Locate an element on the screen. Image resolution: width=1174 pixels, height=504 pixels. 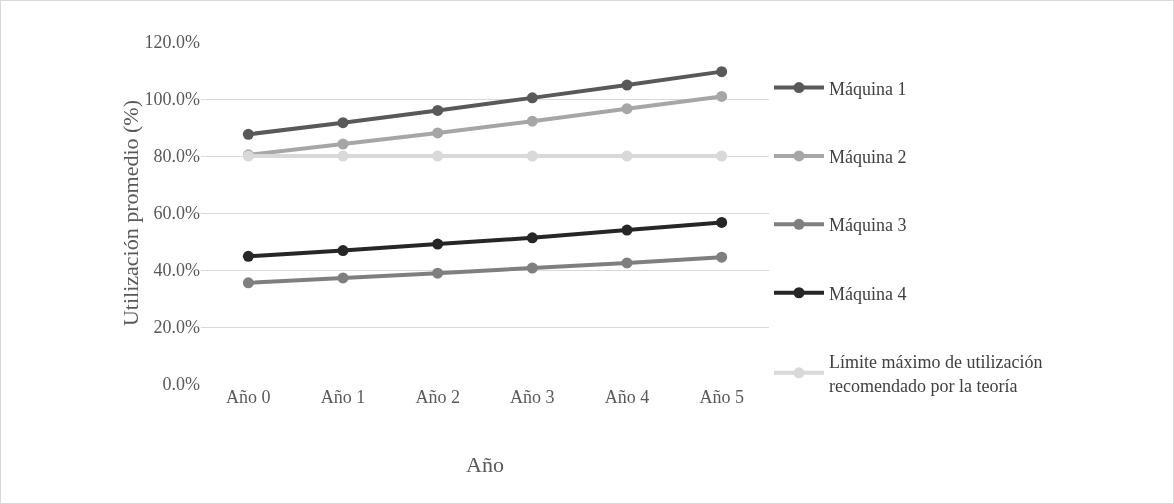
x-axis-title: Año is located at coordinates (485, 464).